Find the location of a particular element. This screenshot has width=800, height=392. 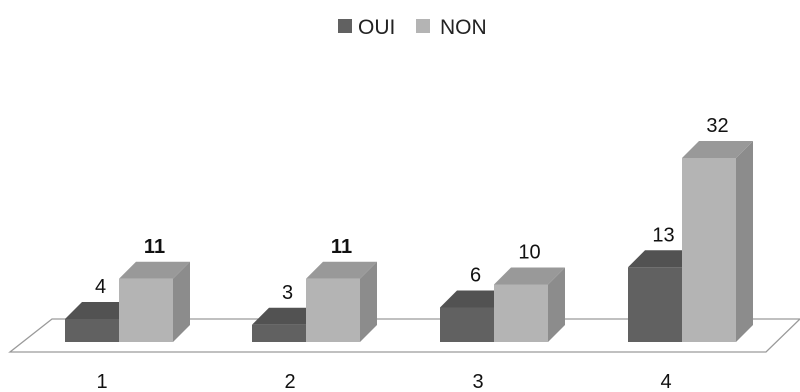

category-label-4: 4 is located at coordinates (665, 381).